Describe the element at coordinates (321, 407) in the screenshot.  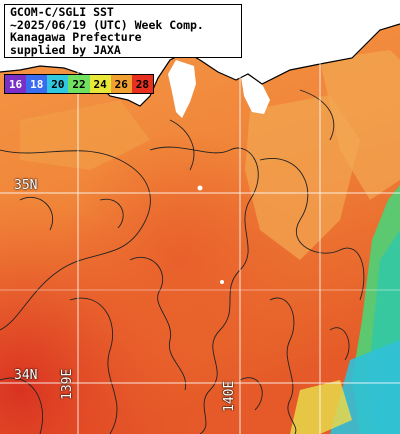
I see `warm-patch-southeast` at that location.